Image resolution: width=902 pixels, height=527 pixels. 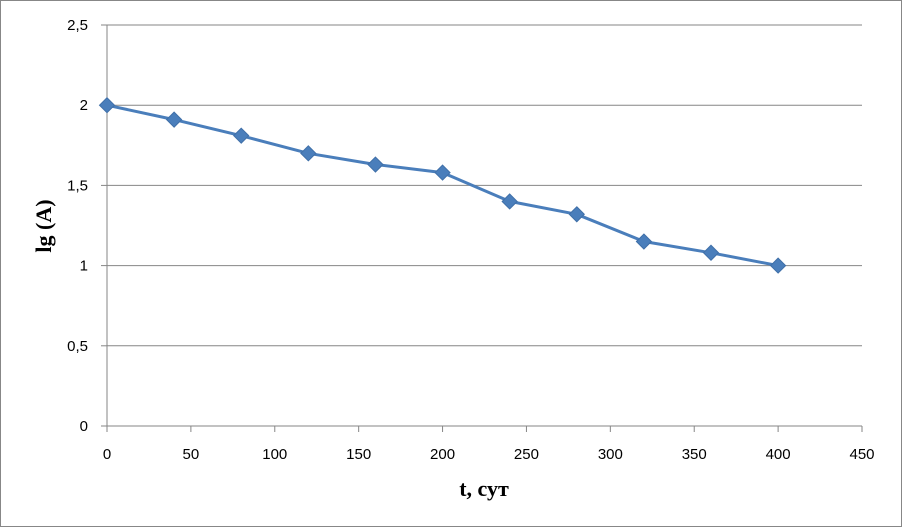 I want to click on x-tick-label-2: 100, so click(x=274, y=454).